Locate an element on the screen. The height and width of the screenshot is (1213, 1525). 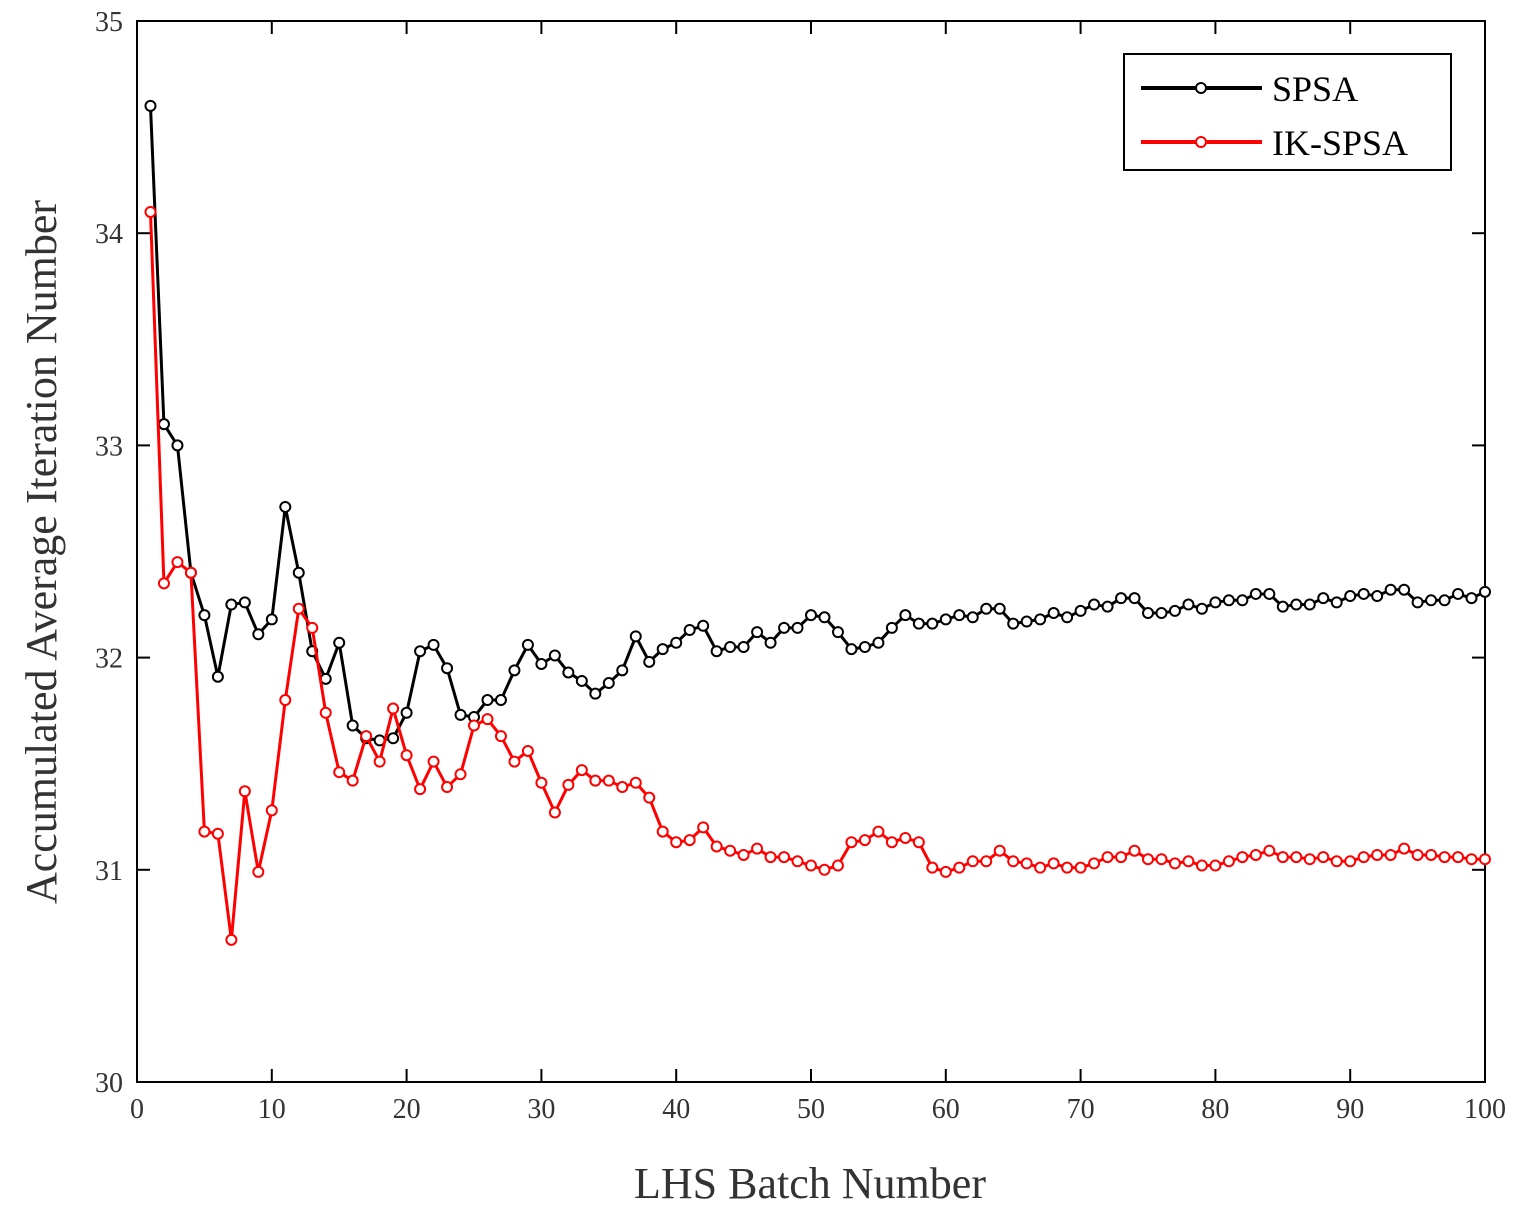
x-tick-label: 50 is located at coordinates (811, 1109).